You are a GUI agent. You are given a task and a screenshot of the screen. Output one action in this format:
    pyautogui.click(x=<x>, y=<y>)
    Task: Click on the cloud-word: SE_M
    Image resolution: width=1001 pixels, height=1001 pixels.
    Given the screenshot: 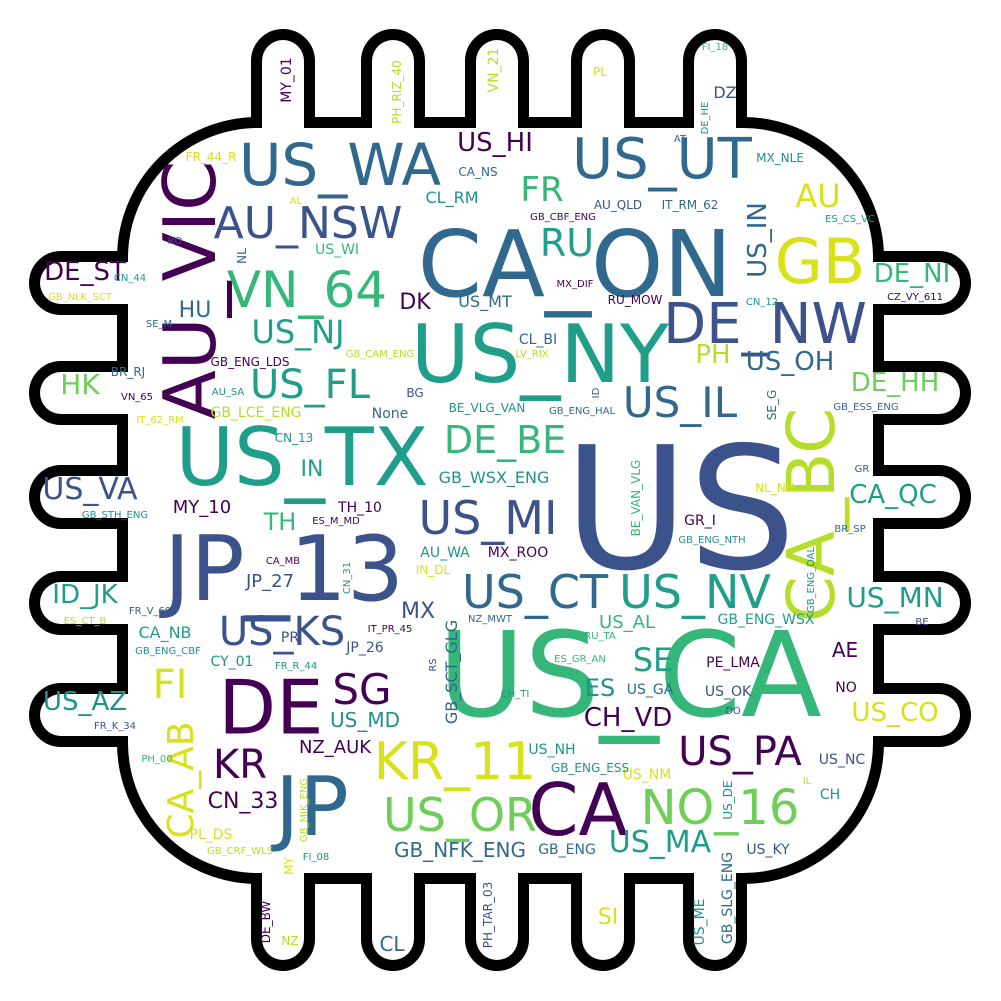 What is the action you would take?
    pyautogui.click(x=159, y=324)
    